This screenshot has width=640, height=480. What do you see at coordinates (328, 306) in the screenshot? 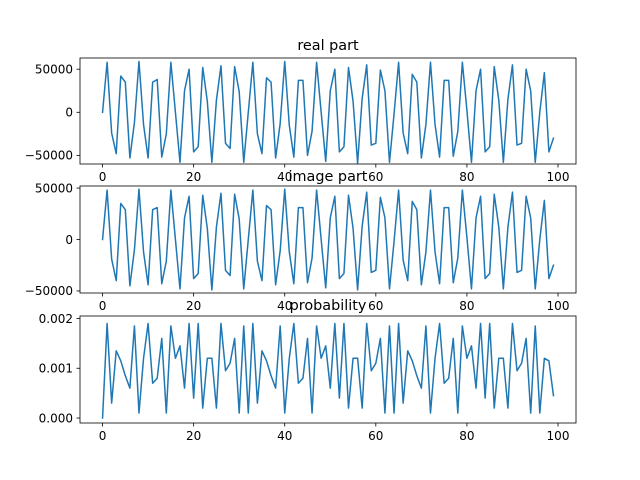
I see `subplot-title: probability` at bounding box center [328, 306].